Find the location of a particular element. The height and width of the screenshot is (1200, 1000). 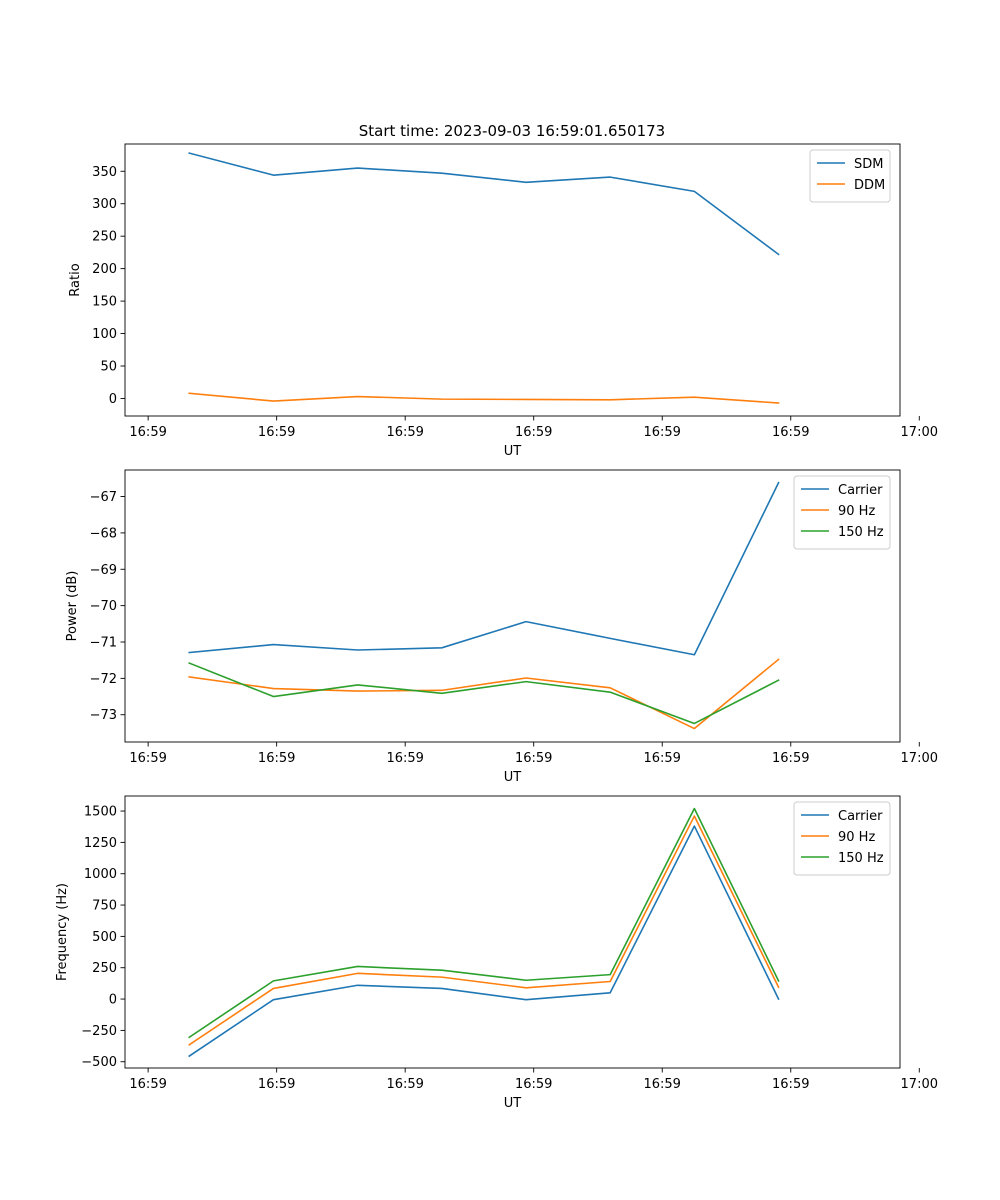

power-series-carrier-line is located at coordinates (484, 568).